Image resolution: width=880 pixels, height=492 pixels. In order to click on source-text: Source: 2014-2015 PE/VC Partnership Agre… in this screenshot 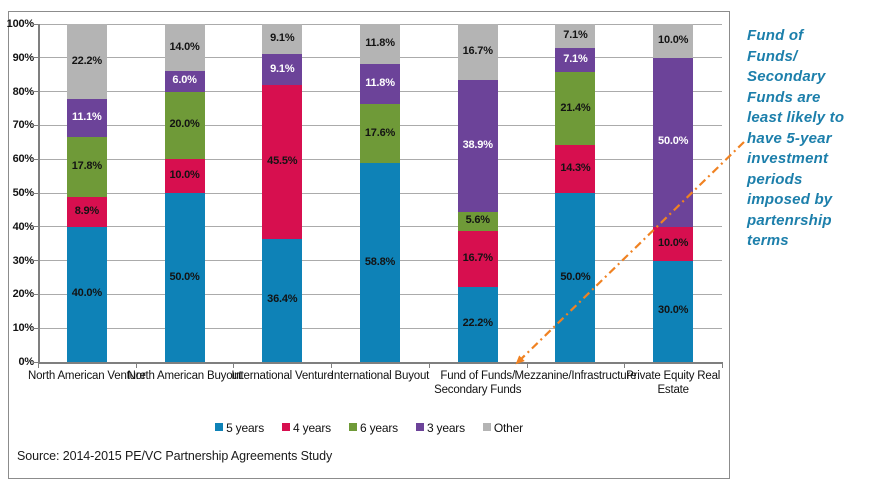, I will do `click(175, 456)`.